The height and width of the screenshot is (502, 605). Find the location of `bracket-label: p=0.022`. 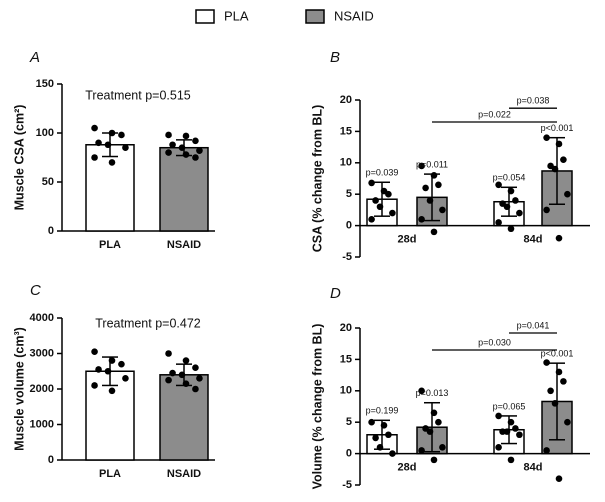

bracket-label: p=0.022 is located at coordinates (494, 114).